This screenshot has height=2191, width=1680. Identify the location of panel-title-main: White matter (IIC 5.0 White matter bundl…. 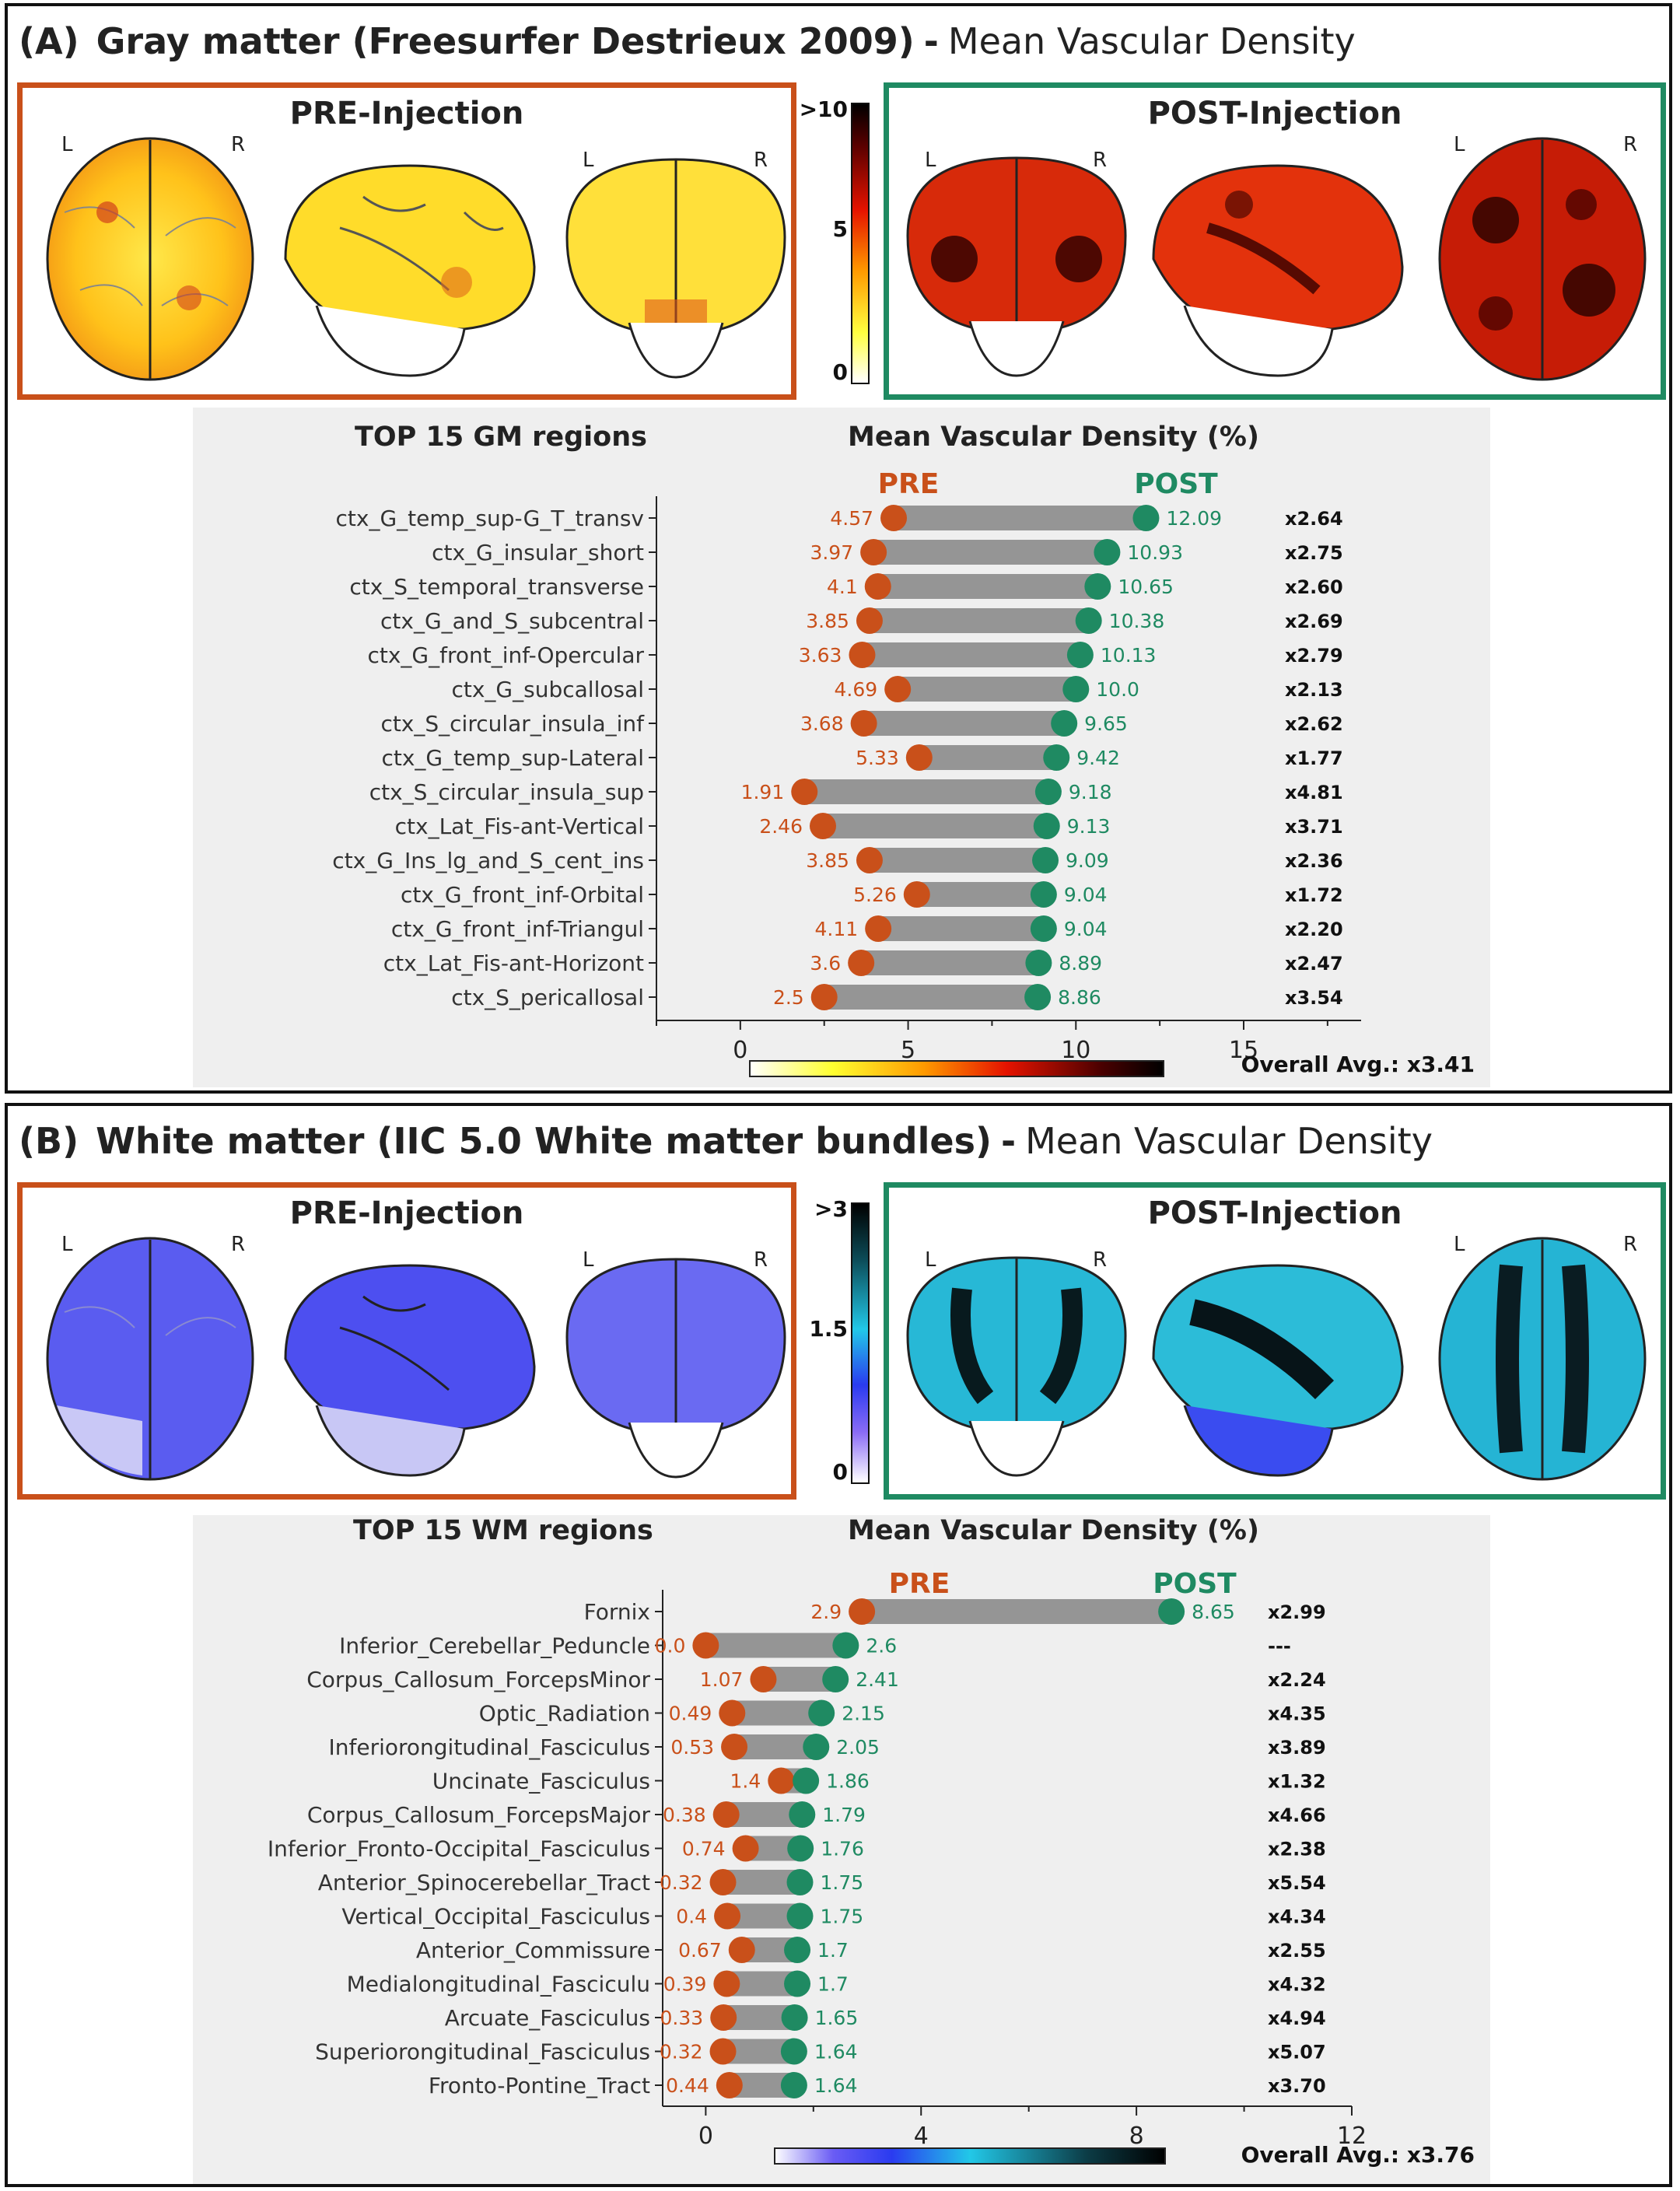
(544, 1141).